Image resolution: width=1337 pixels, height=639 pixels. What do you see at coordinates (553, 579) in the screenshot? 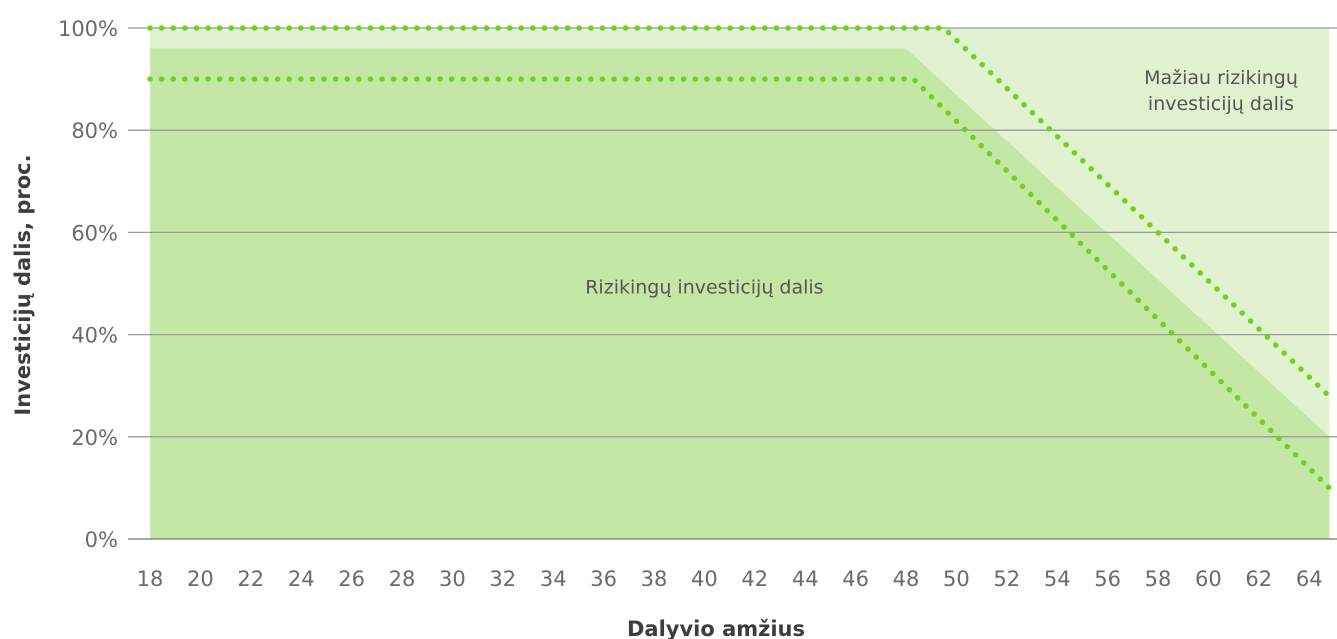
I see `x-tick-label: 34` at bounding box center [553, 579].